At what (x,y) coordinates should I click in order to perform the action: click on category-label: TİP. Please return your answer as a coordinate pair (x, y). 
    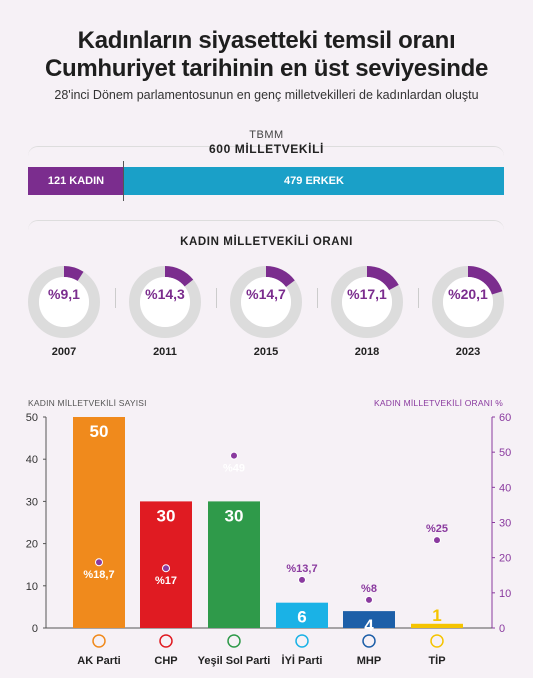
    Looking at the image, I should click on (436, 660).